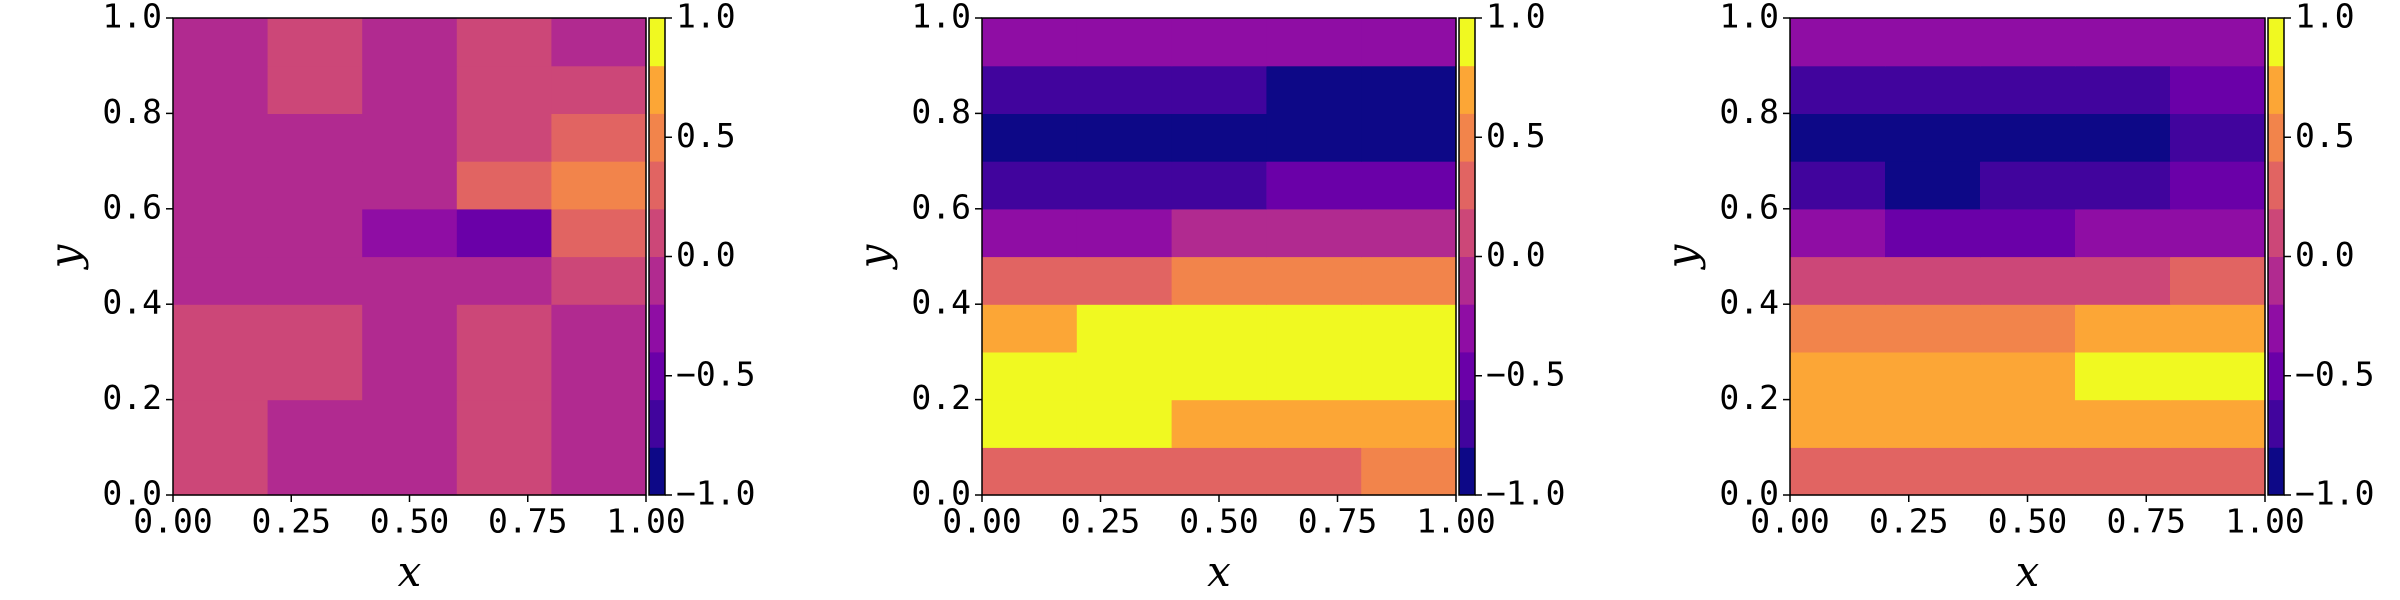 This screenshot has height=600, width=2400. I want to click on colorbar-tick-label: 0.0, so click(1516, 254).